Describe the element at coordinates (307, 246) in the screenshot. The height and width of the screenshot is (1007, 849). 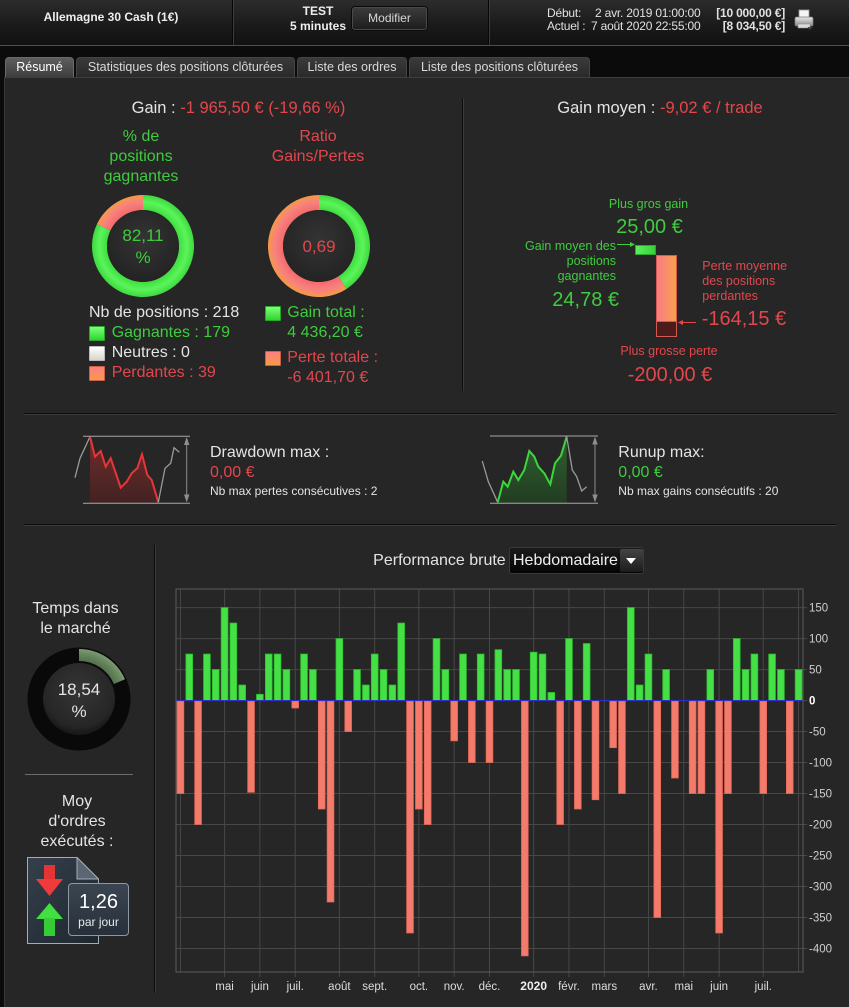
I see `losses-segment` at that location.